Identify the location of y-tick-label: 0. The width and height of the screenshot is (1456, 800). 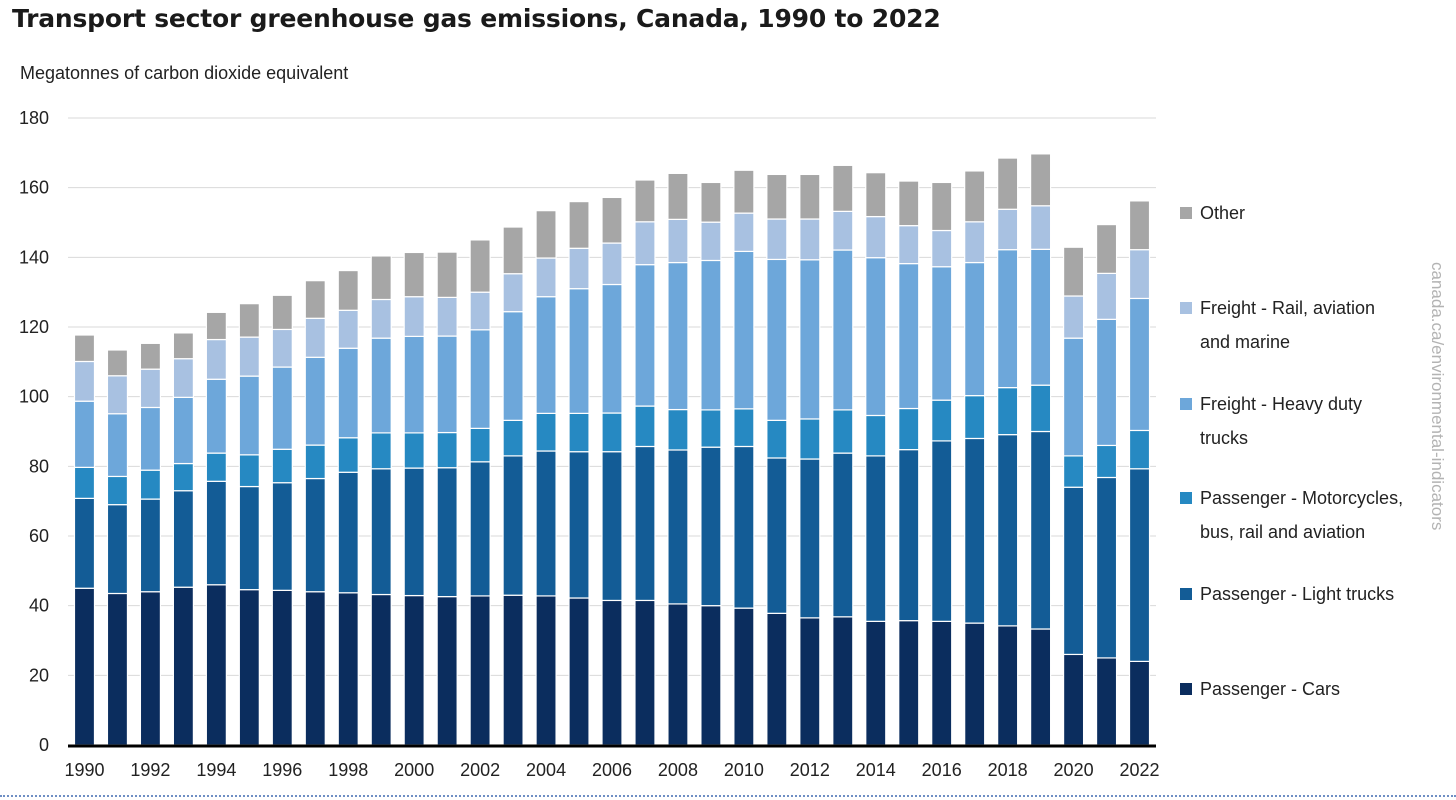
(44, 745).